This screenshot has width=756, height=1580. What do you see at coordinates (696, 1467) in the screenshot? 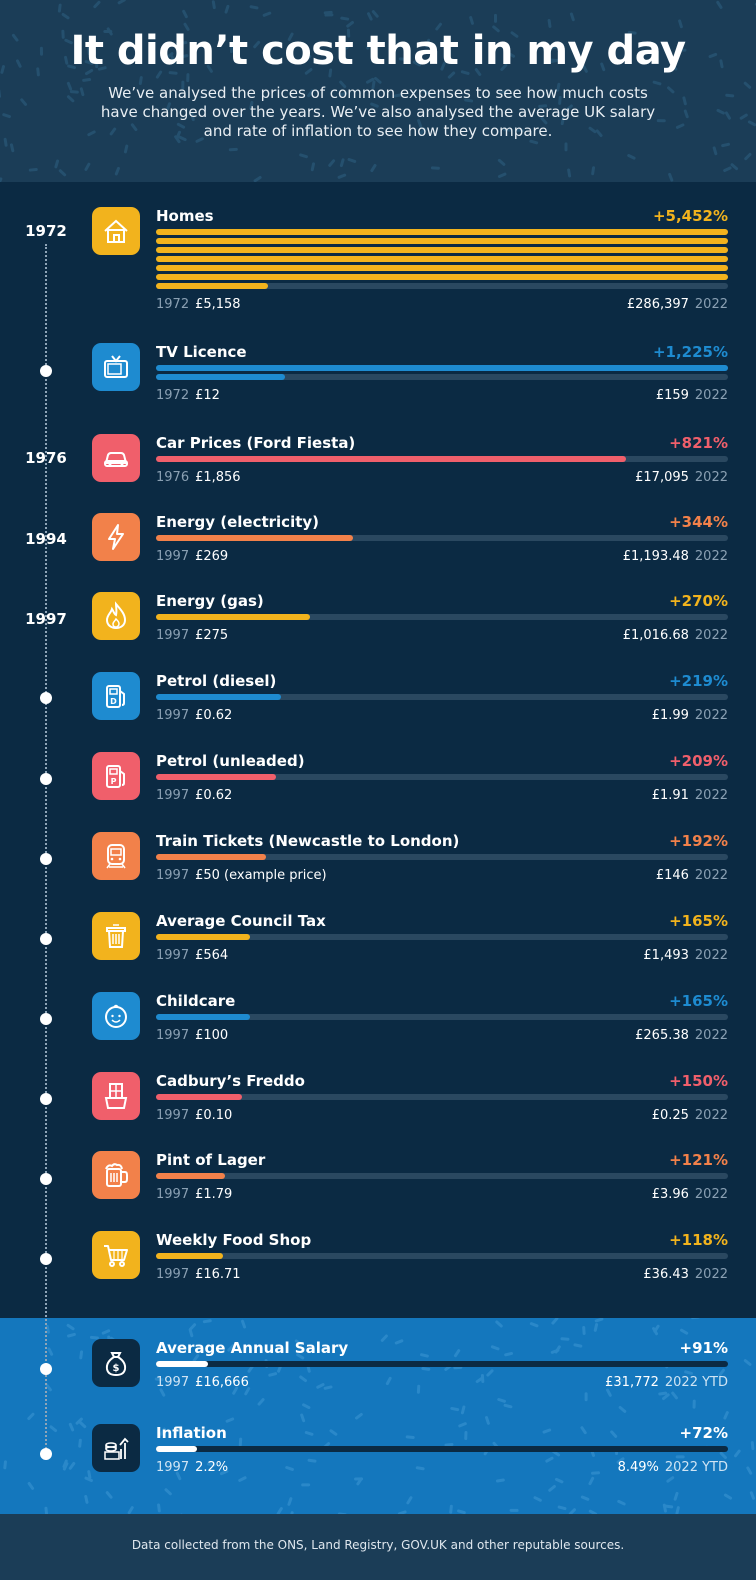
I see `end-year: 2022 YTD` at bounding box center [696, 1467].